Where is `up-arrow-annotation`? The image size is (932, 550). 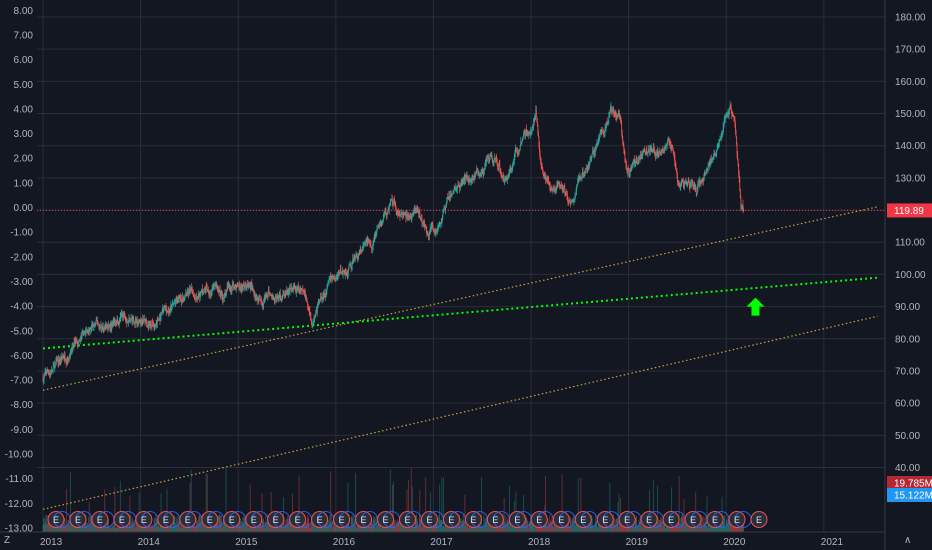
up-arrow-annotation is located at coordinates (755, 306).